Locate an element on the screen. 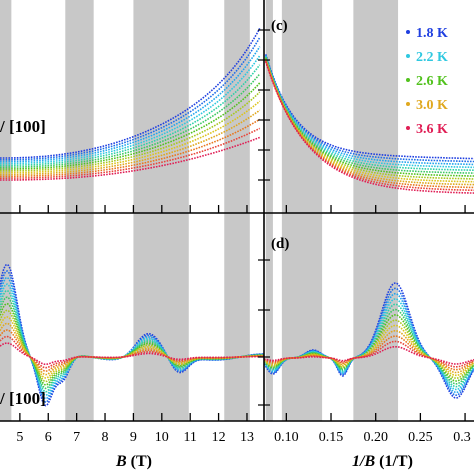 The width and height of the screenshot is (474, 474). shaded-bands-d is located at coordinates (332, 317).